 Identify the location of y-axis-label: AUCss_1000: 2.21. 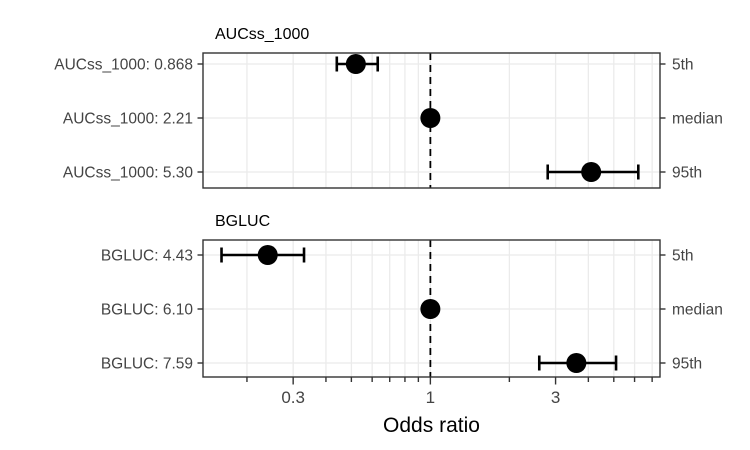
(128, 119).